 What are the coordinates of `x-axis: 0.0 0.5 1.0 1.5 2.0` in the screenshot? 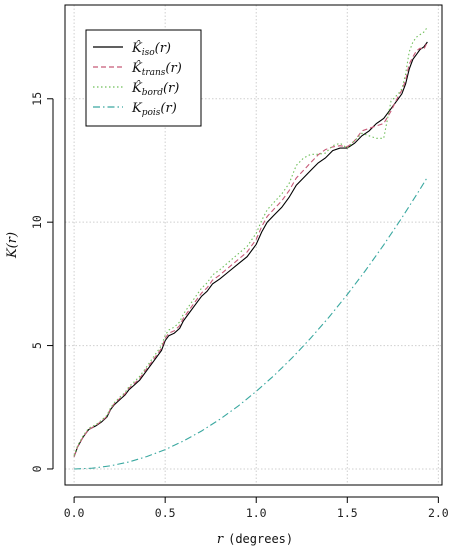 It's located at (256, 508).